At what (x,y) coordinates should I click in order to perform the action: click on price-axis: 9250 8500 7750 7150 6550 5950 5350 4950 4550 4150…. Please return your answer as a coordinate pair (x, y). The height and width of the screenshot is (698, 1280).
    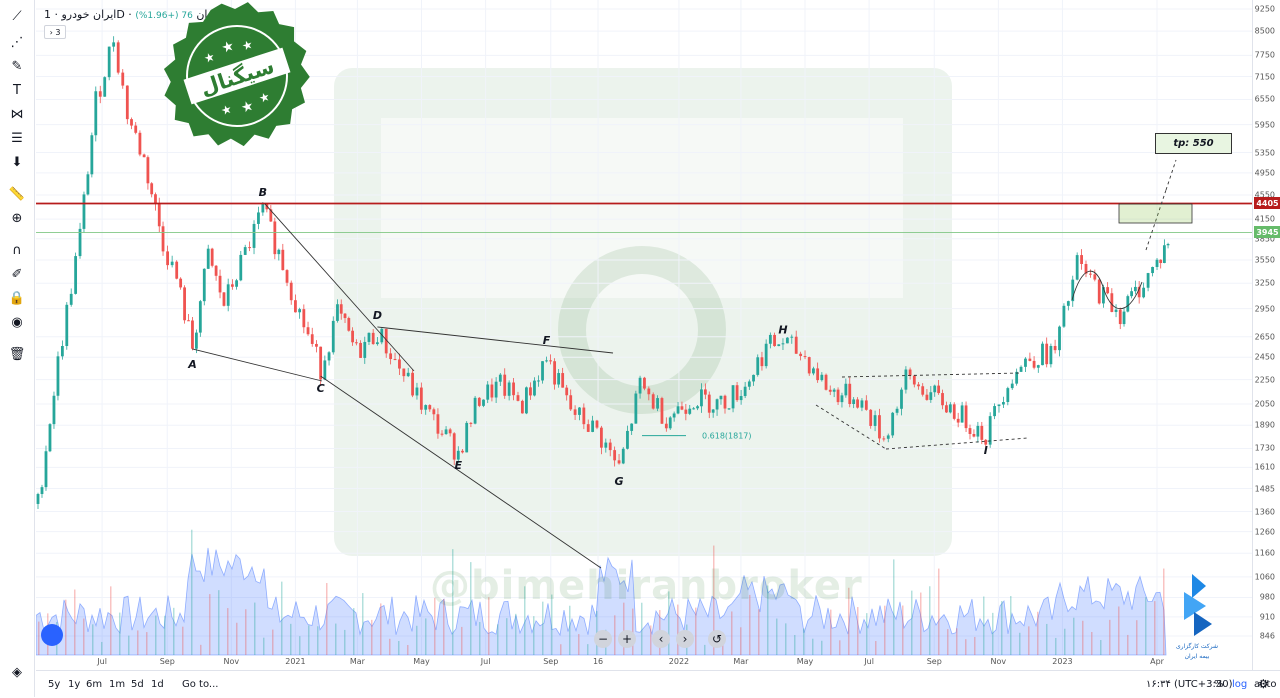
    Looking at the image, I should click on (1266, 335).